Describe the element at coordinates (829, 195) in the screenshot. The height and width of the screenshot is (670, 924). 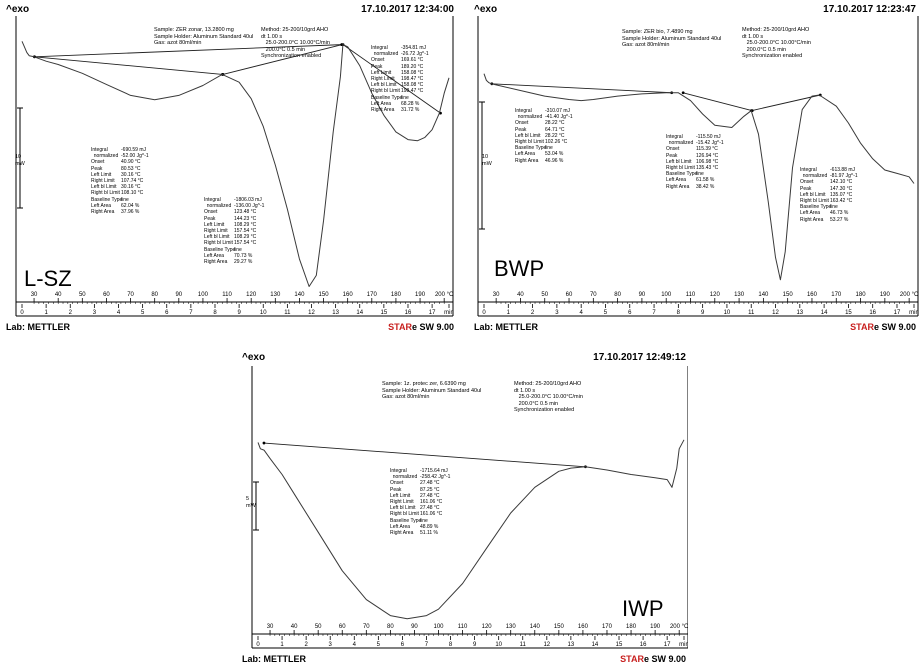
I see `integral-row: Left bl Limit 135.07 °C` at that location.